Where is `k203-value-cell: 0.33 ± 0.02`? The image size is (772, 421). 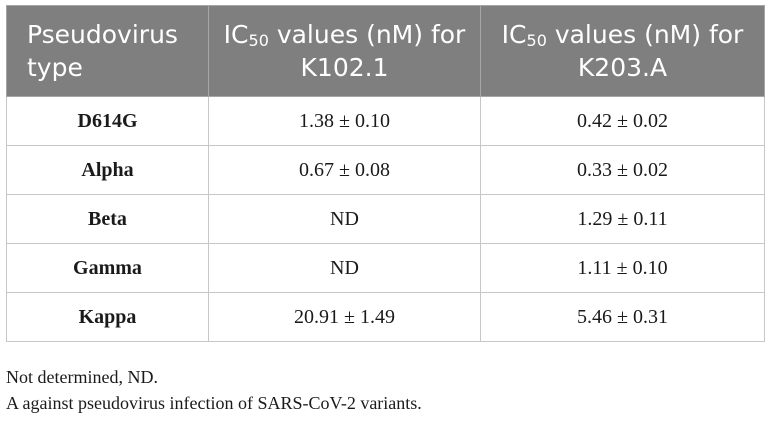
k203-value-cell: 0.33 ± 0.02 is located at coordinates (622, 170).